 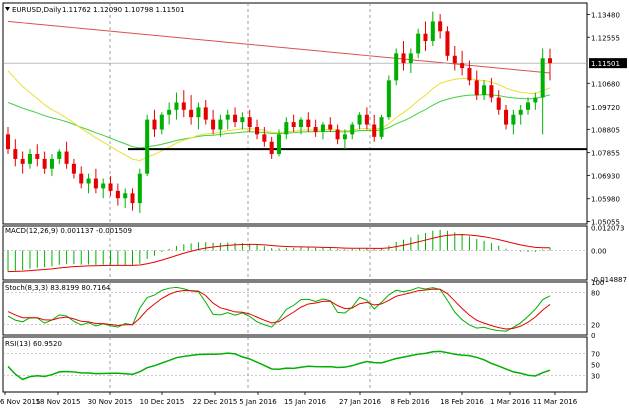 What do you see at coordinates (68, 231) in the screenshot?
I see `macd-label: MACD(12,26,9) 0.001137 -0.001509` at bounding box center [68, 231].